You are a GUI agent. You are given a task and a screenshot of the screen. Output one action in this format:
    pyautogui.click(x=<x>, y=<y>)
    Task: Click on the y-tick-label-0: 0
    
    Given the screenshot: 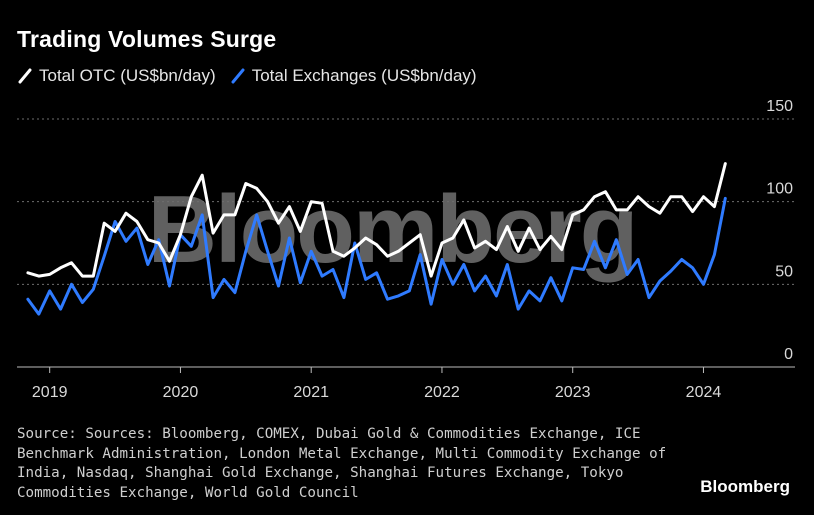 What is the action you would take?
    pyautogui.click(x=788, y=354)
    